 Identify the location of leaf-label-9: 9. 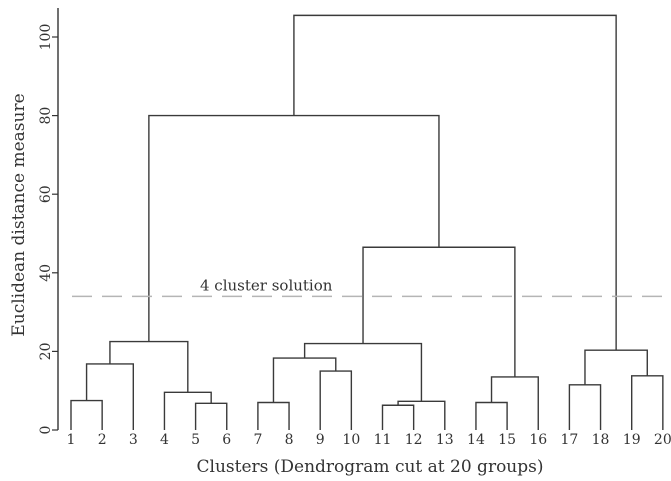
(320, 440).